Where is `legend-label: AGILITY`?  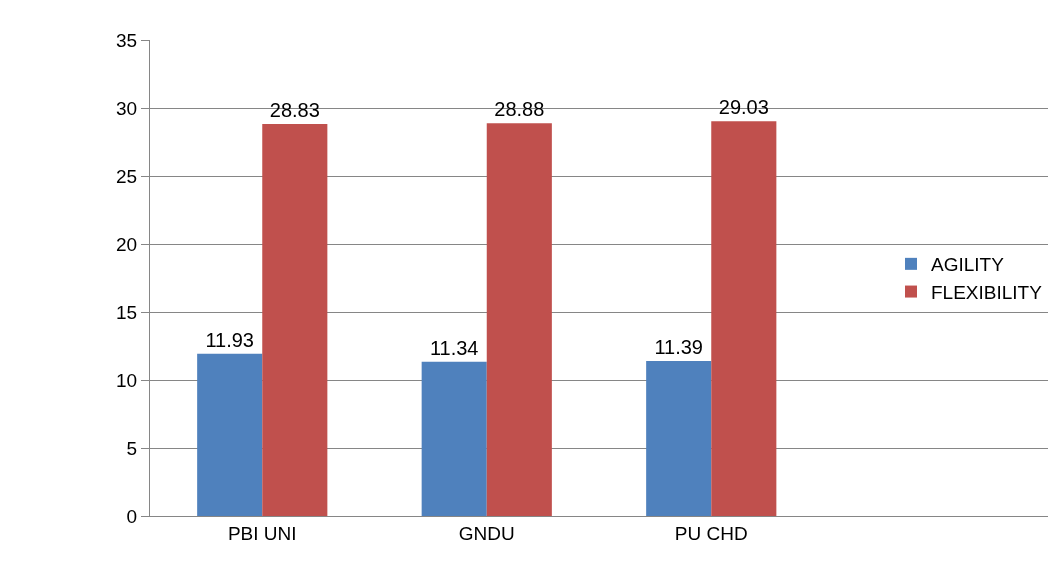
legend-label: AGILITY is located at coordinates (968, 265).